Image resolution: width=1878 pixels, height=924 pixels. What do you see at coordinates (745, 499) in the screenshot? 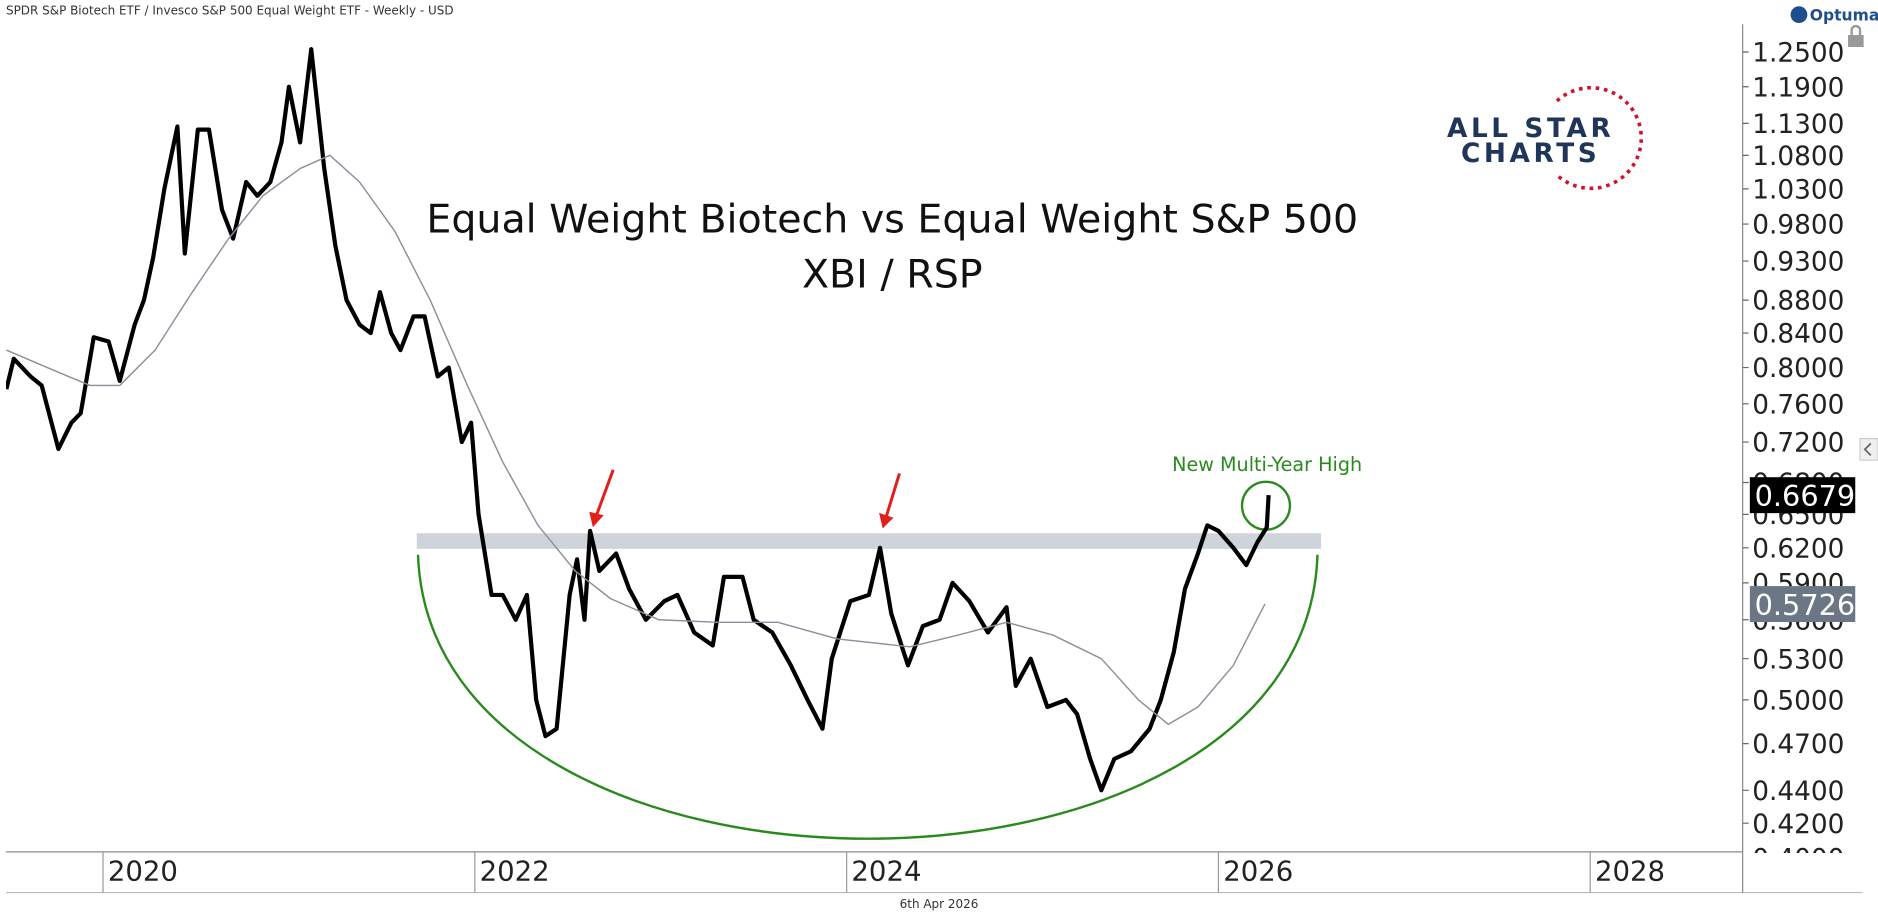
I see `arrows` at bounding box center [745, 499].